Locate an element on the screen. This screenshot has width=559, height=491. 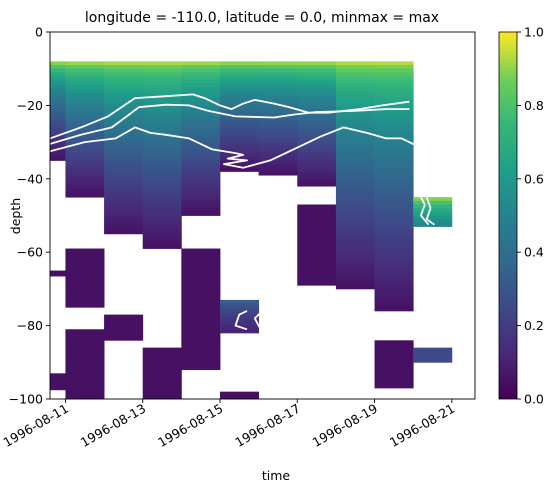
x-tick-label: 1996-08-21 is located at coordinates (422, 425).